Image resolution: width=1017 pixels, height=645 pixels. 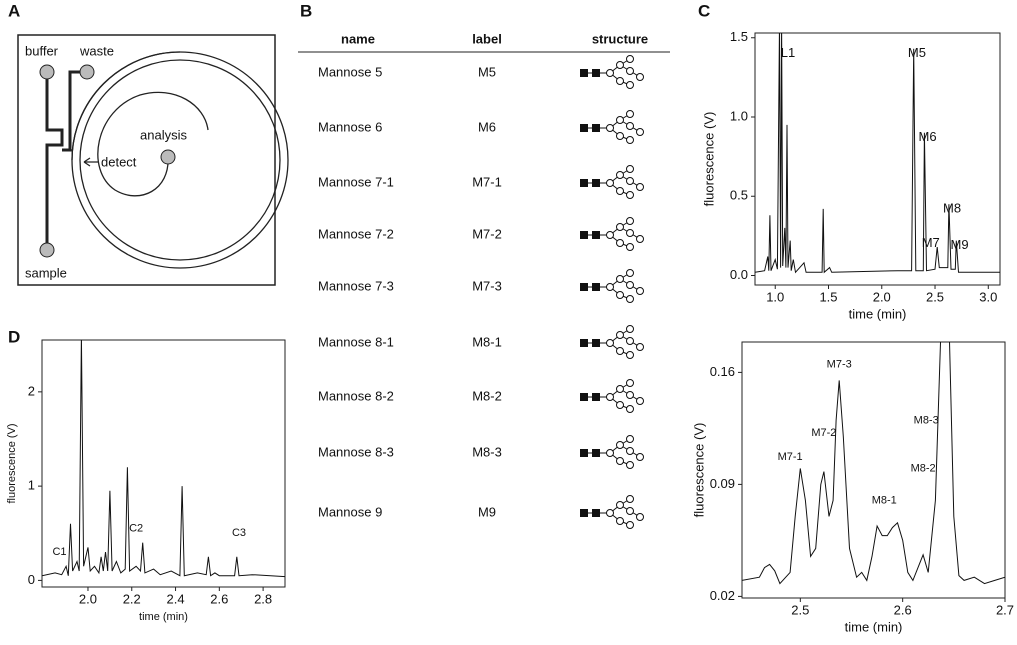 What do you see at coordinates (350, 126) in the screenshot?
I see `glycan-name: Mannose 6` at bounding box center [350, 126].